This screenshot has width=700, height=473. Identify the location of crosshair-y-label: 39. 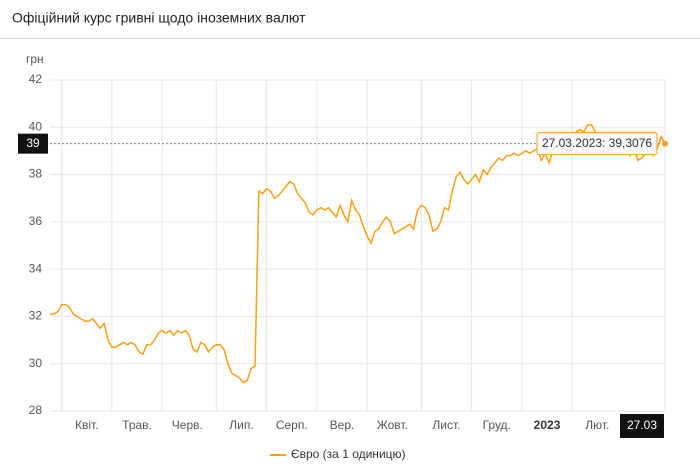
(33, 143).